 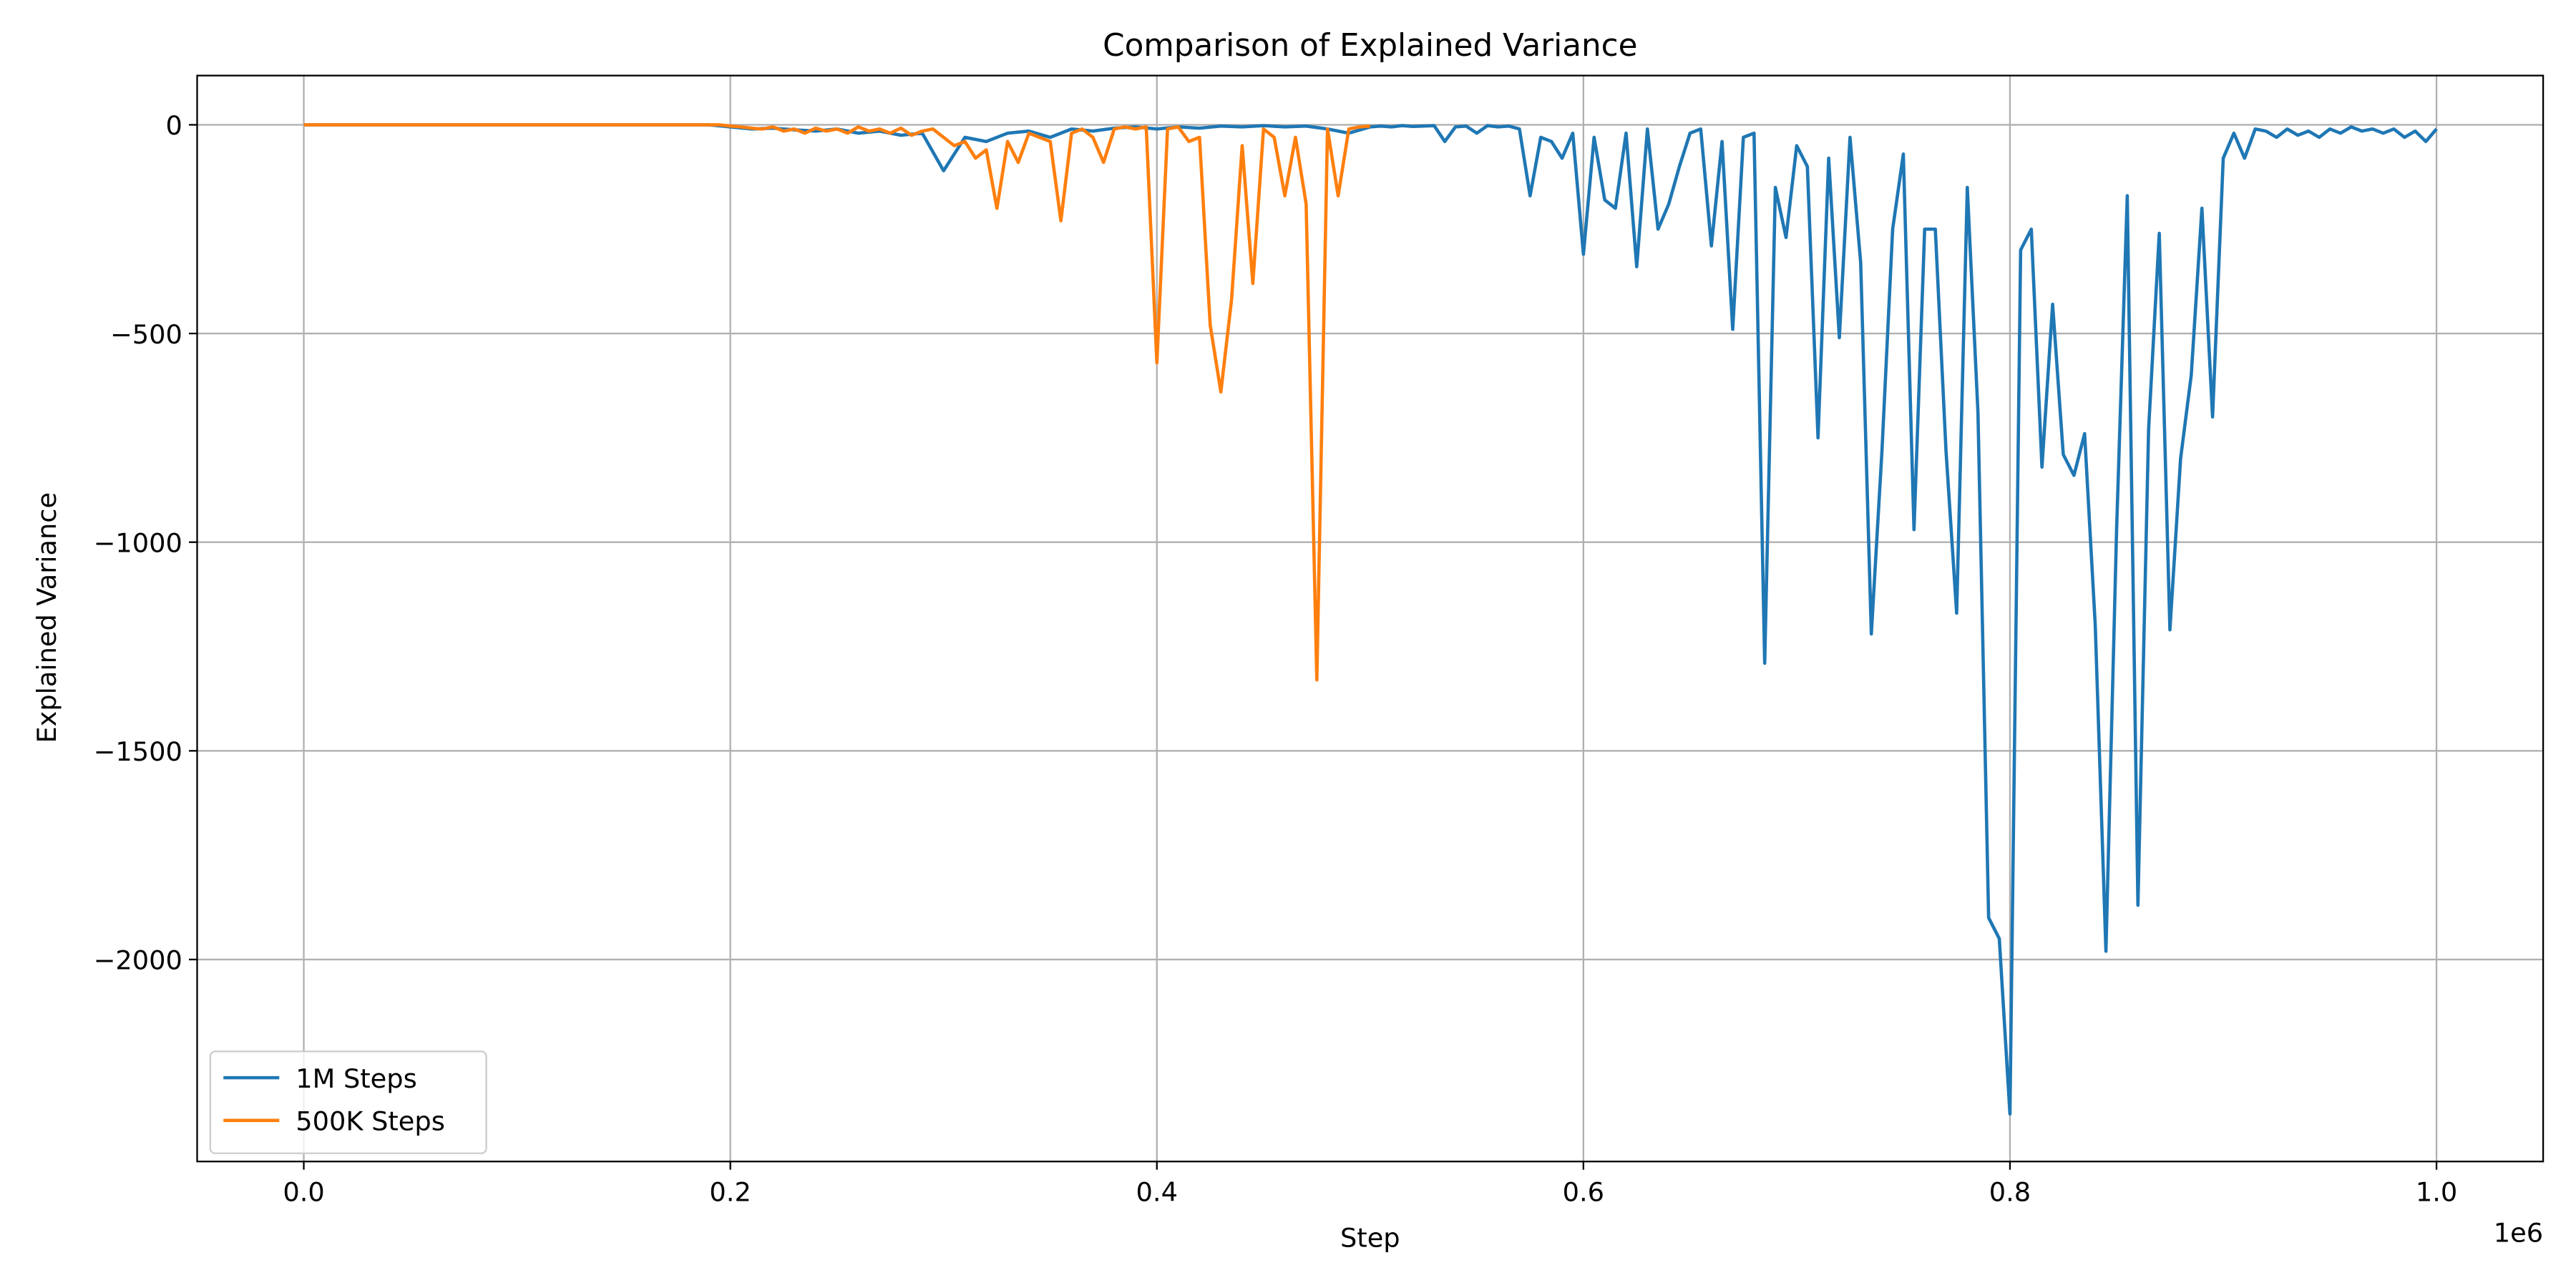 What do you see at coordinates (2436, 1191) in the screenshot?
I see `x-tick-label: 1.0` at bounding box center [2436, 1191].